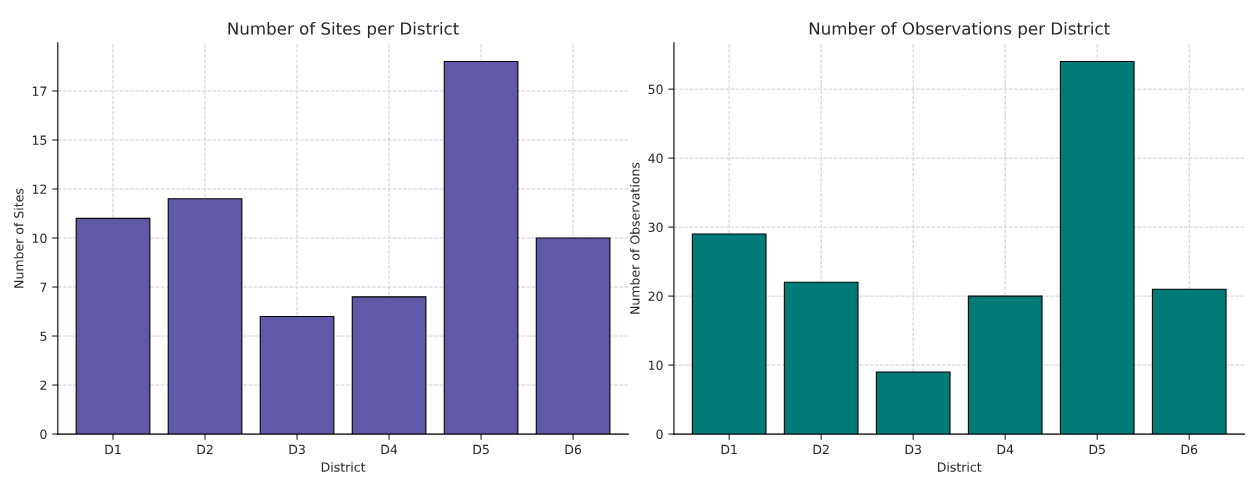 This screenshot has height=477, width=1257. Describe the element at coordinates (655, 296) in the screenshot. I see `y-tick-label: 20` at that location.